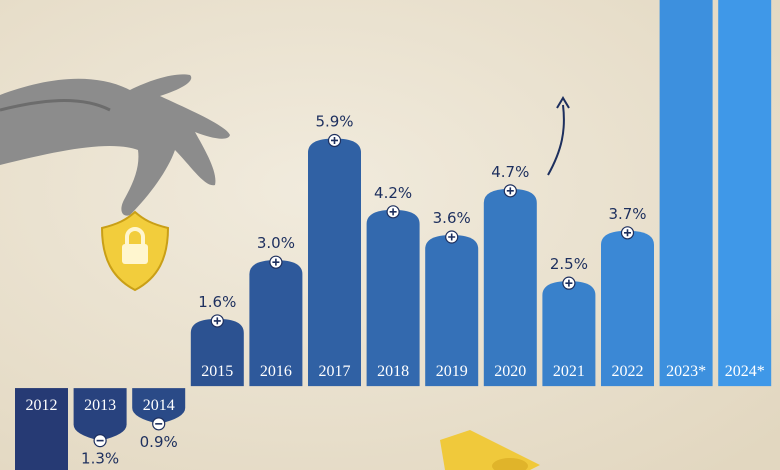  Describe the element at coordinates (563, 102) in the screenshot. I see `trend-arrow-head` at that location.